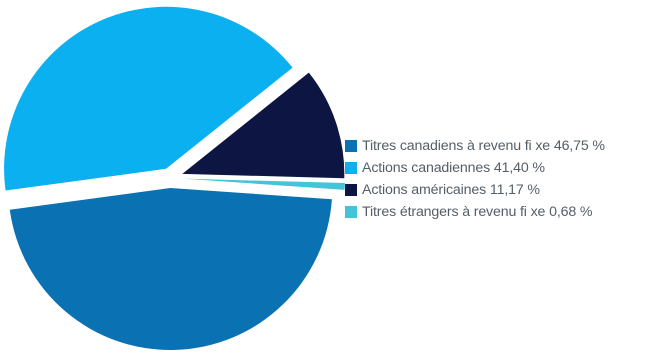 This screenshot has width=665, height=356. I want to click on legend-label: Titres canadiens à revenu fi xe 46,75 %, so click(483, 146).